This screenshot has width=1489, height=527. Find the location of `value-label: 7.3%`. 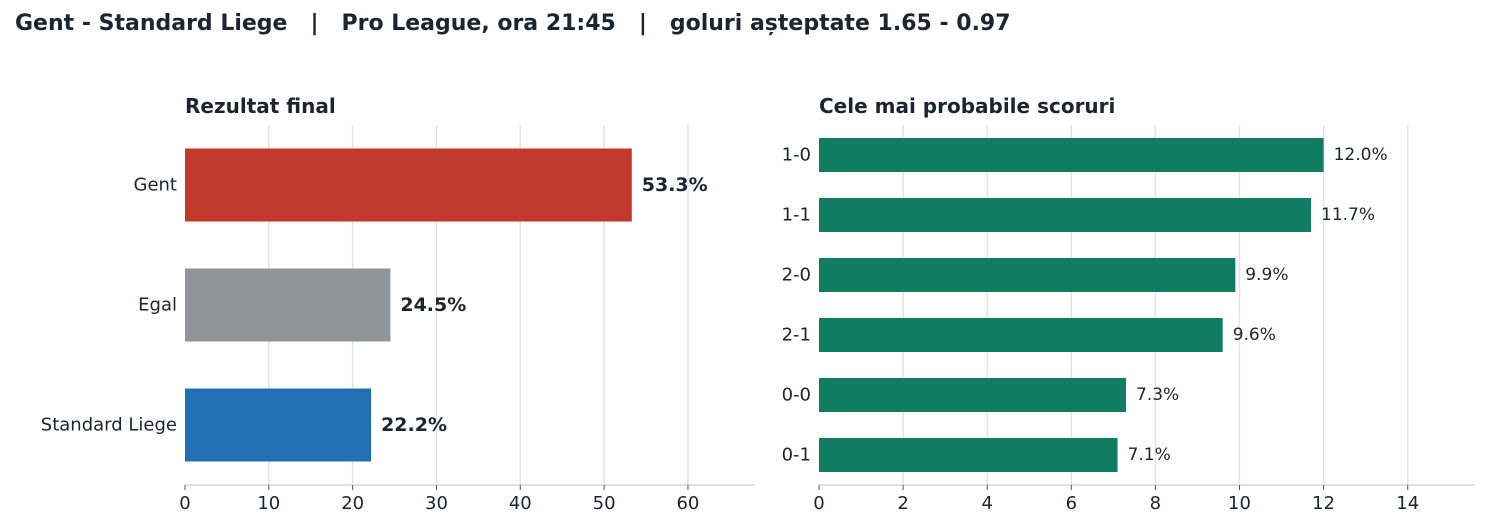

value-label: 7.3% is located at coordinates (1157, 395).